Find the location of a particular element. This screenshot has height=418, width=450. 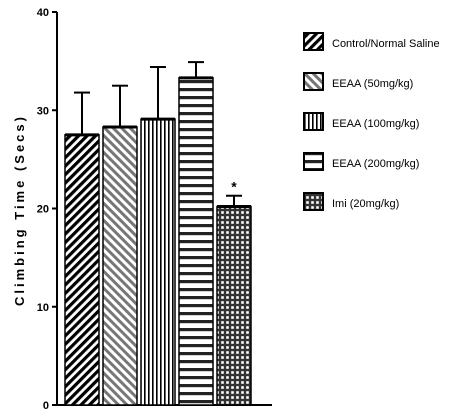

y-tick-label: 0 is located at coordinates (46, 406).